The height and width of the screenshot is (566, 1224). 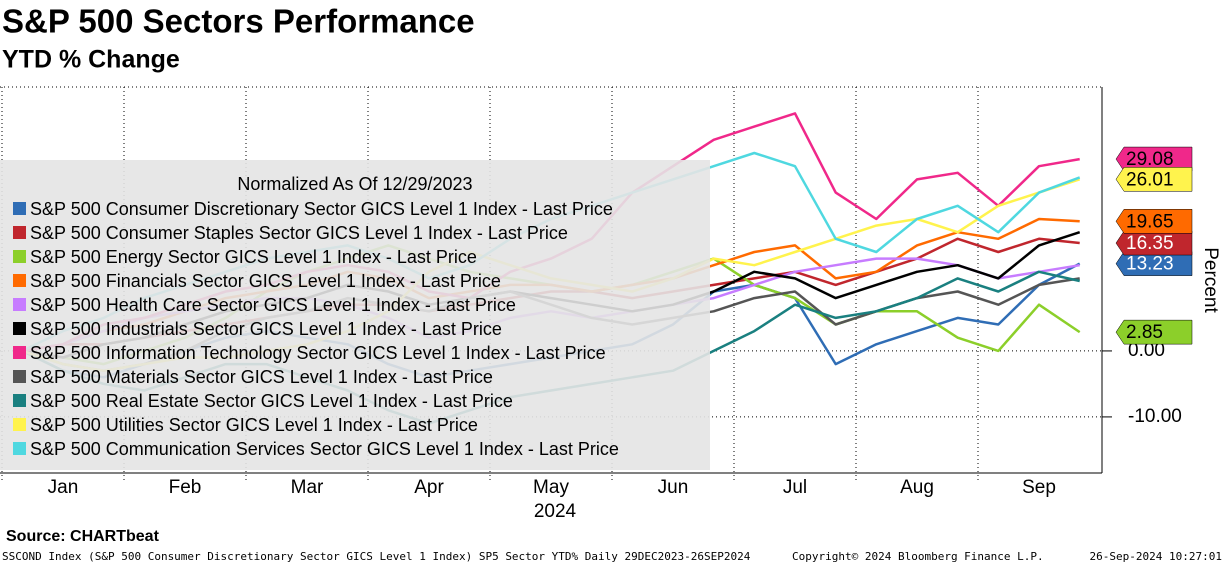 I want to click on x-tick-label: May, so click(x=551, y=487).